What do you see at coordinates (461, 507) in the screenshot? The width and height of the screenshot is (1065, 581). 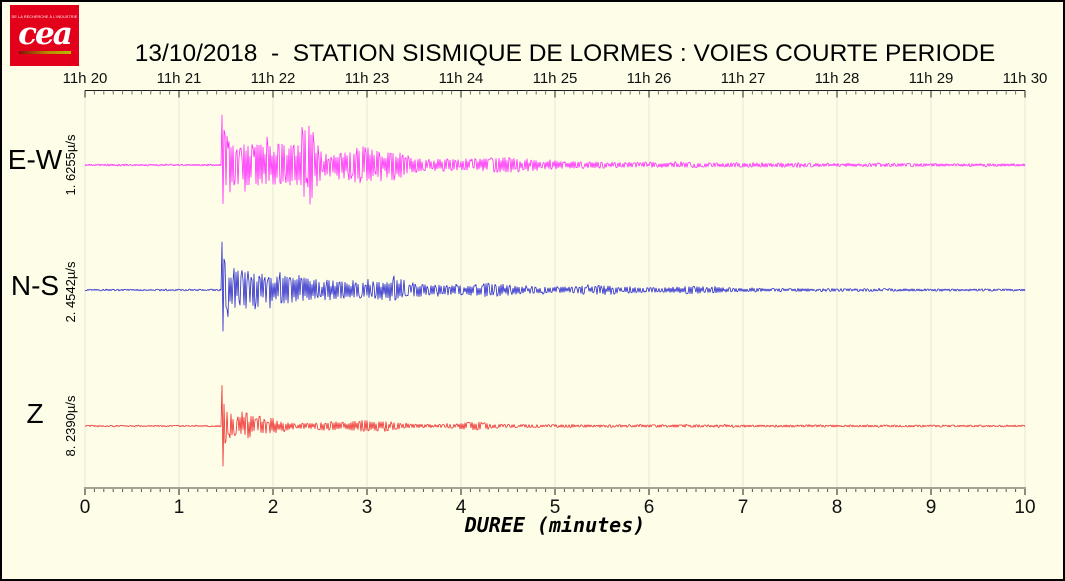 I see `duration-axis-label: 4` at bounding box center [461, 507].